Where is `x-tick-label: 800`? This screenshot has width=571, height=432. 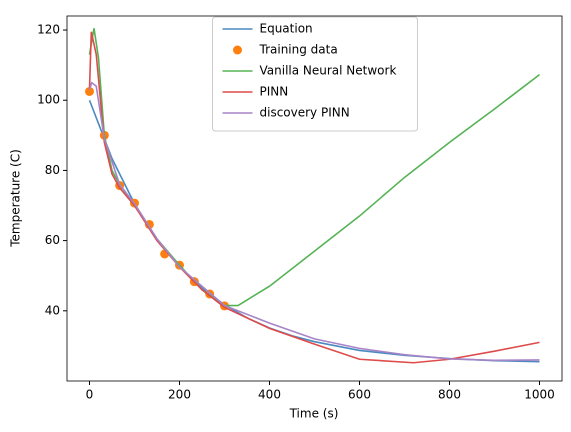
x-tick-label: 800 is located at coordinates (449, 395).